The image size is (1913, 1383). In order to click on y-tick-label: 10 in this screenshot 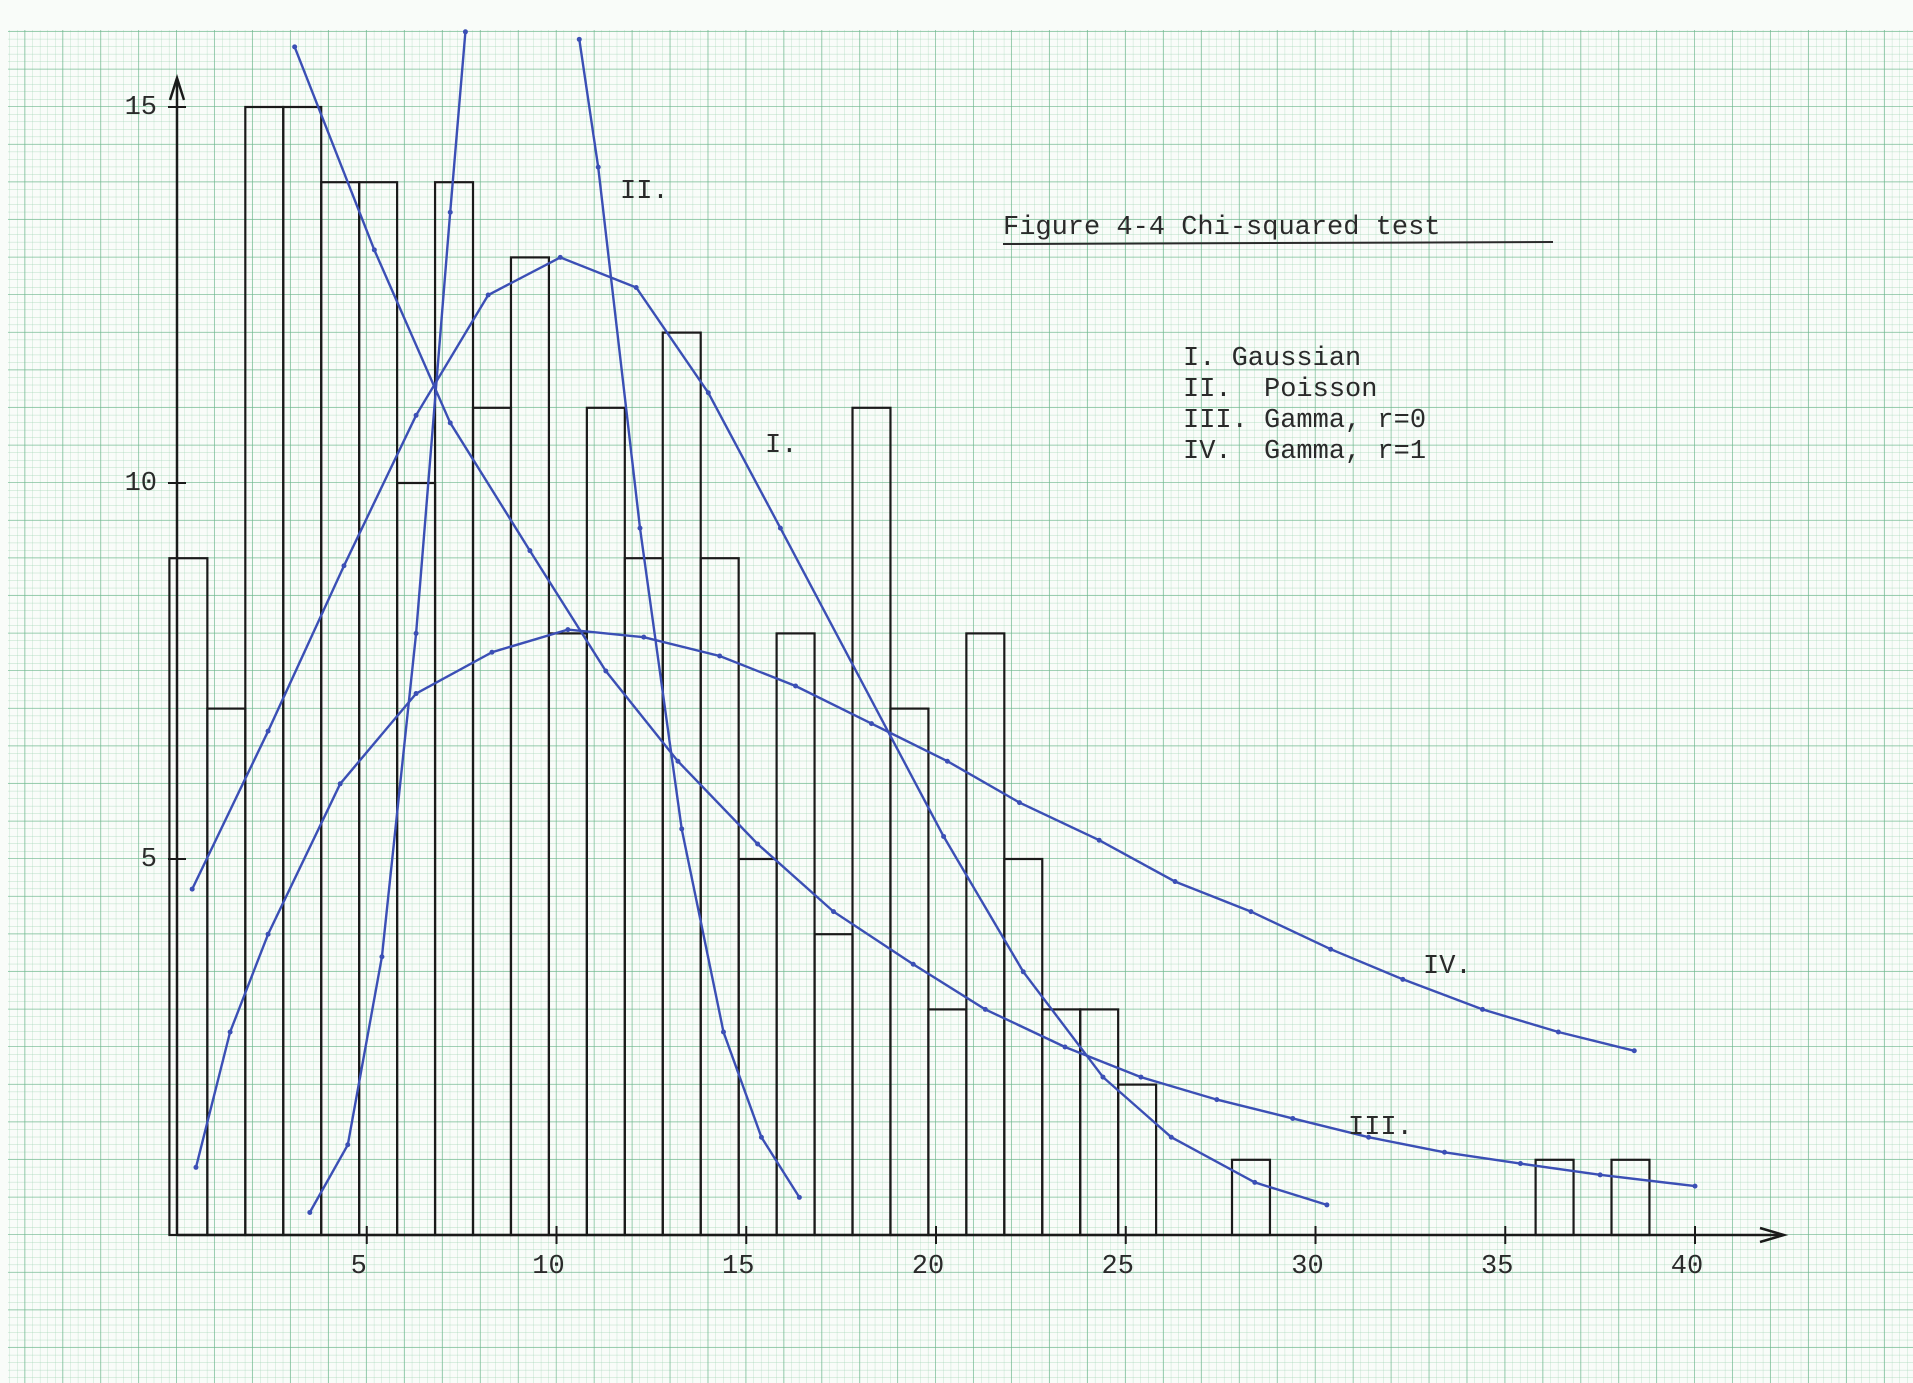, I will do `click(141, 484)`.